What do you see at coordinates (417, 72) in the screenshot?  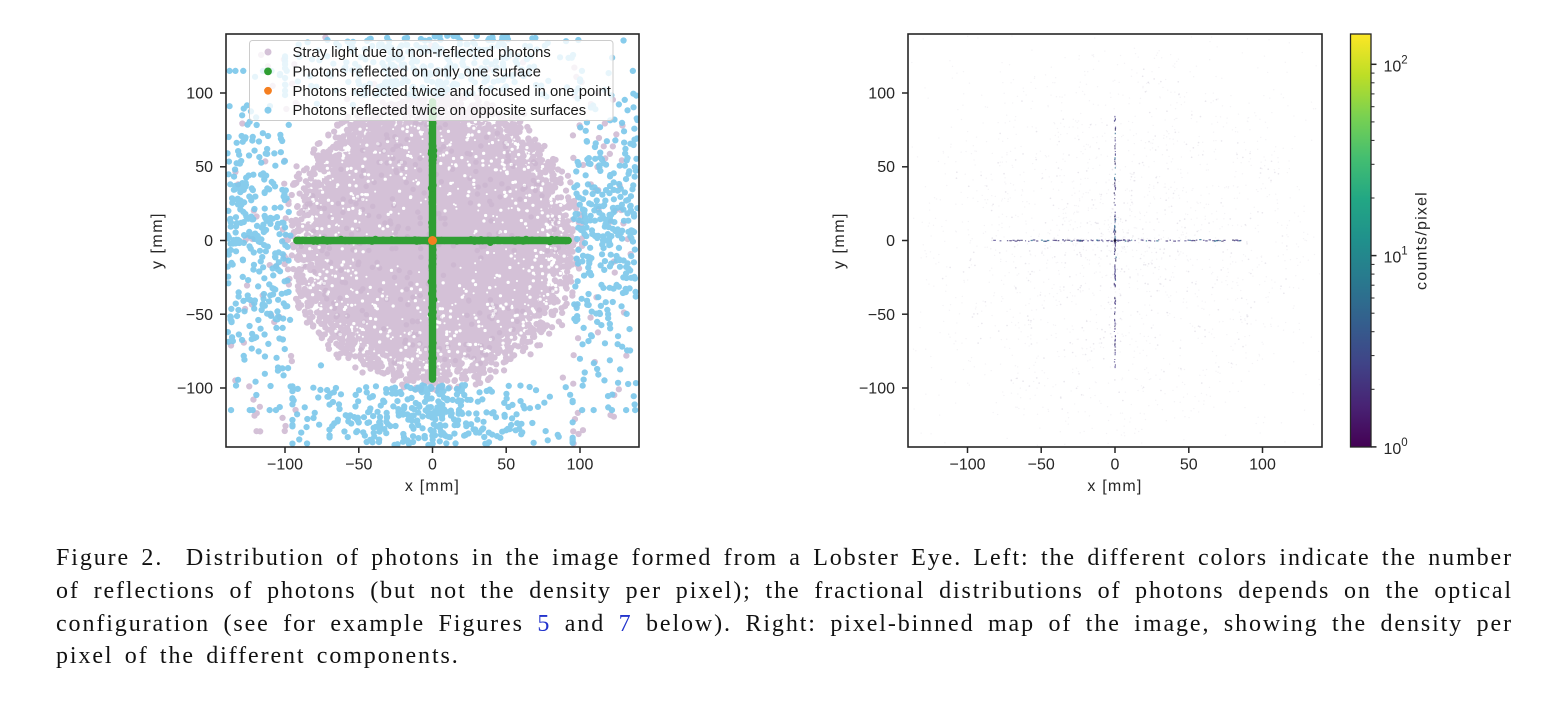 I see `svg-text:Photons reflected on only one: Photons reflected on only one surface` at bounding box center [417, 72].